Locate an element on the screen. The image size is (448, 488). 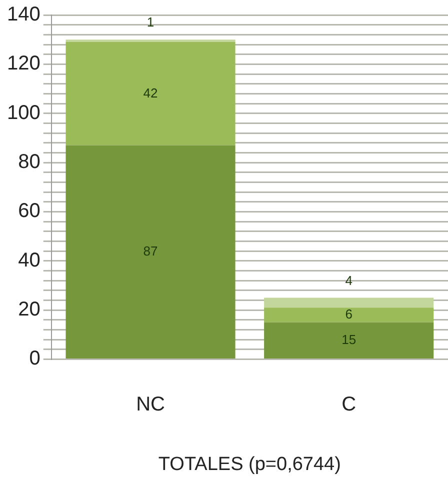
data-label: 1 is located at coordinates (150, 22).